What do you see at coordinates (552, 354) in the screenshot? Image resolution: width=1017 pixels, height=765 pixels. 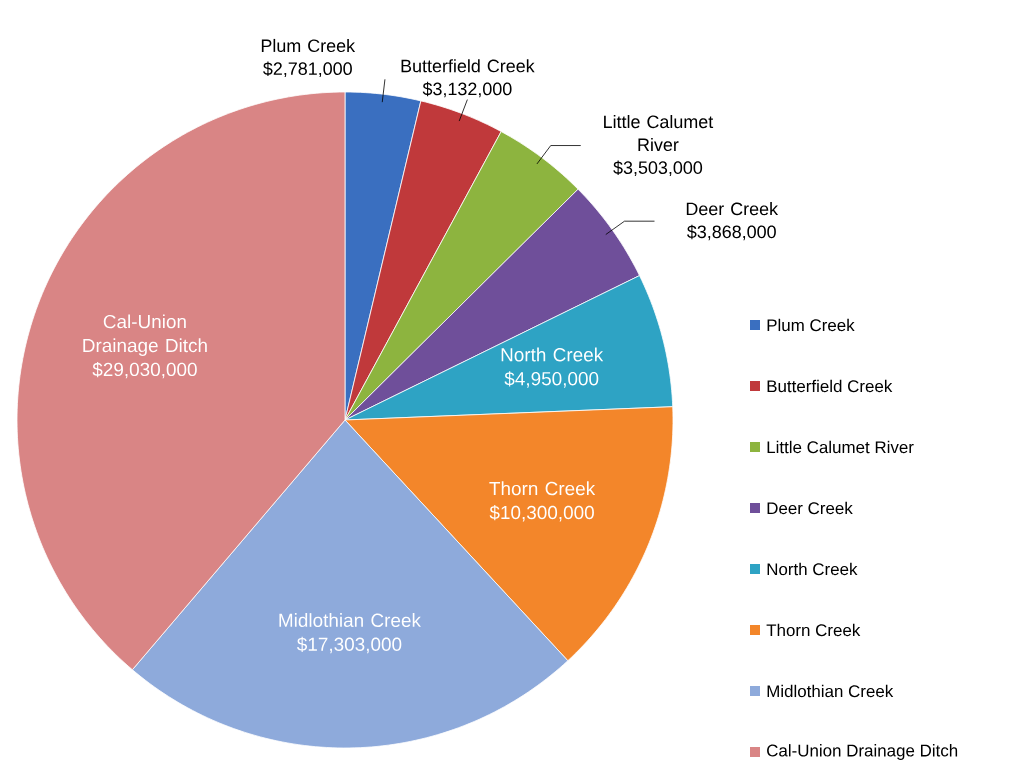 I see `slice-label: North Creek` at bounding box center [552, 354].